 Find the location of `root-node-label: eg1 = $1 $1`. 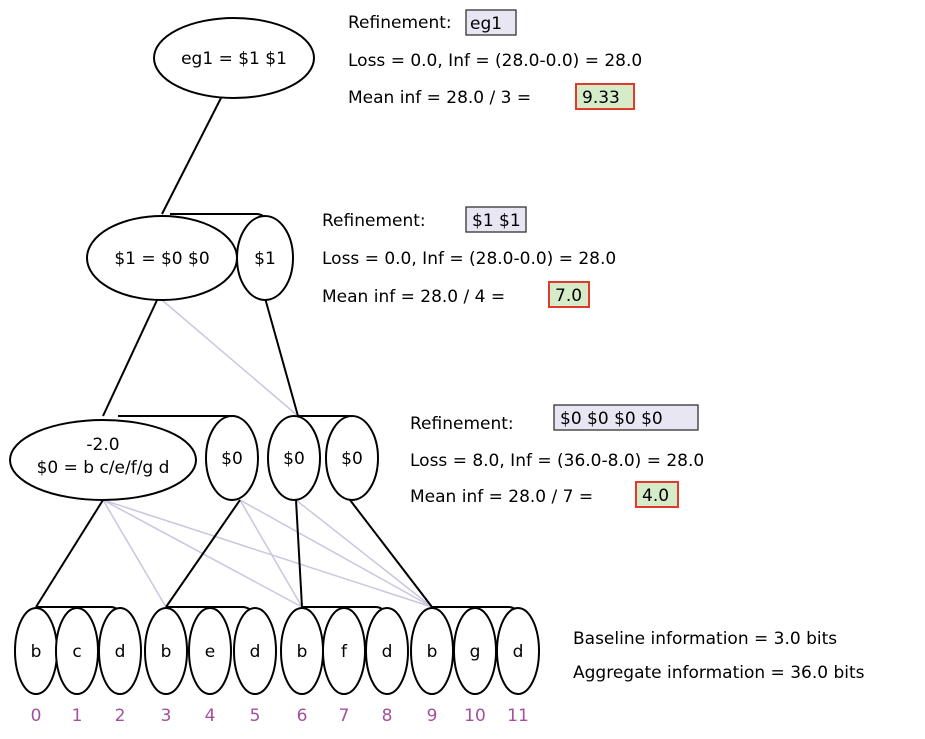

root-node-label: eg1 = $1 $1 is located at coordinates (234, 59).